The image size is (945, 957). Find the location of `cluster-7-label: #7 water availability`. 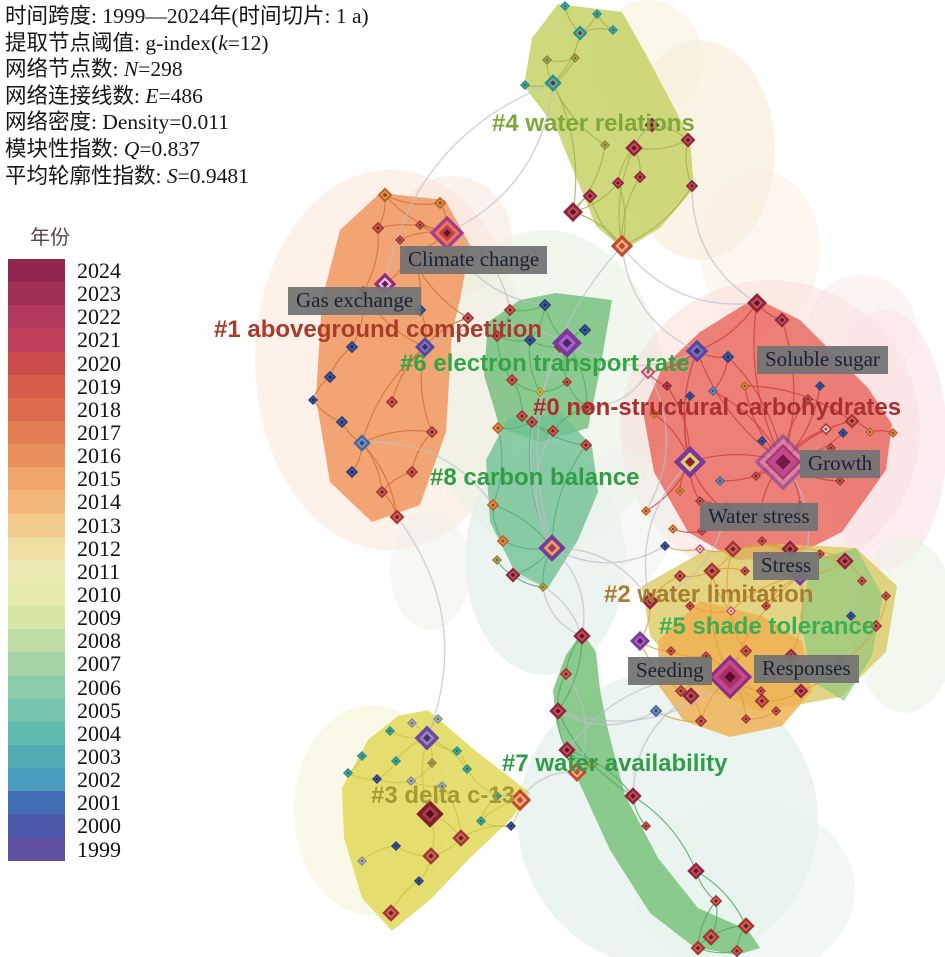

cluster-7-label: #7 water availability is located at coordinates (615, 763).